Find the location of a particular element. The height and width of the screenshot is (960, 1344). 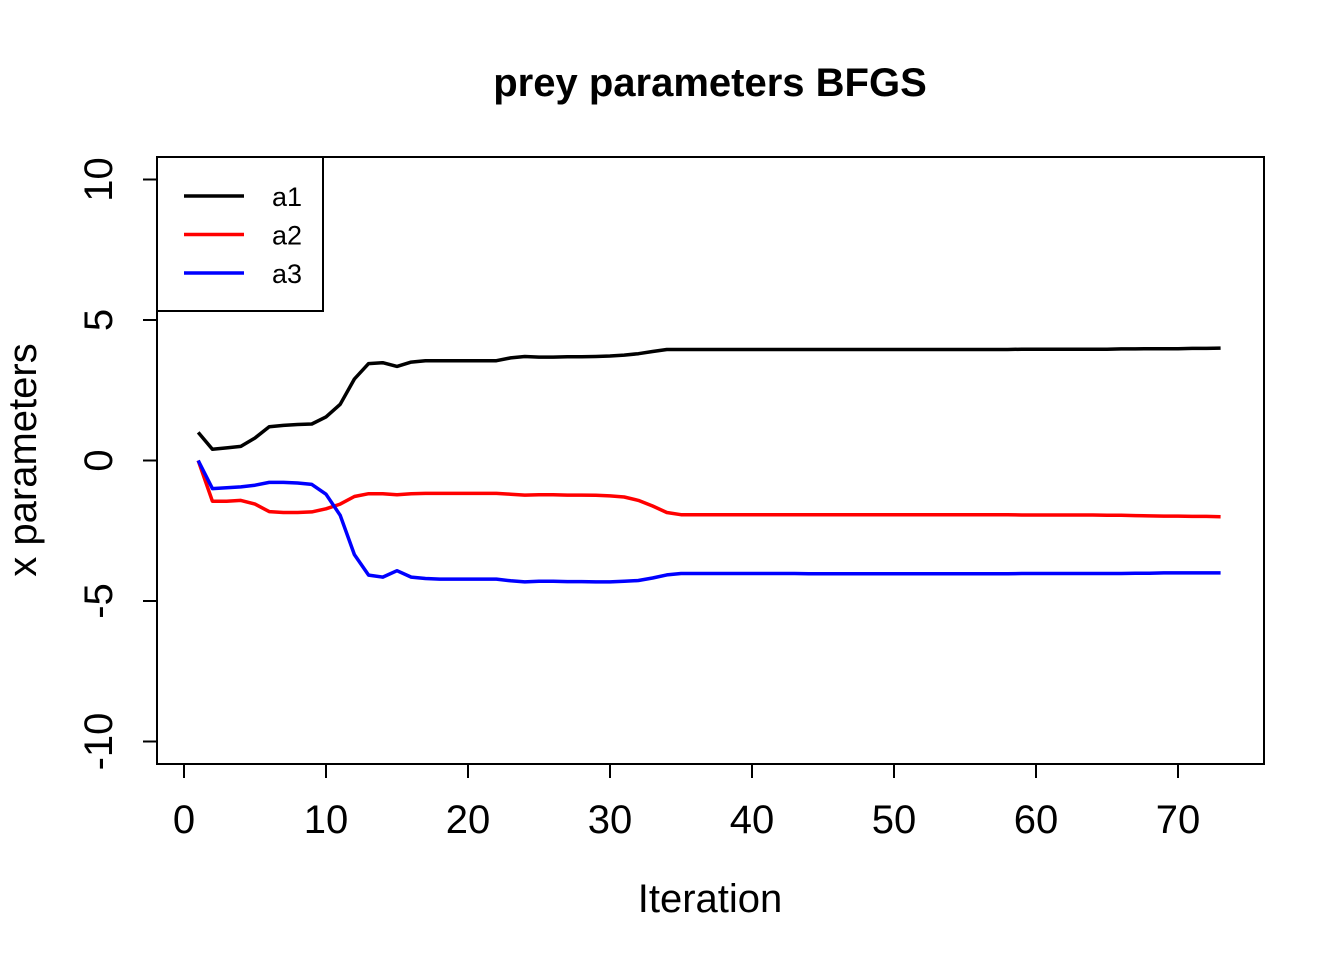

x-tick-label: 10 is located at coordinates (326, 820).